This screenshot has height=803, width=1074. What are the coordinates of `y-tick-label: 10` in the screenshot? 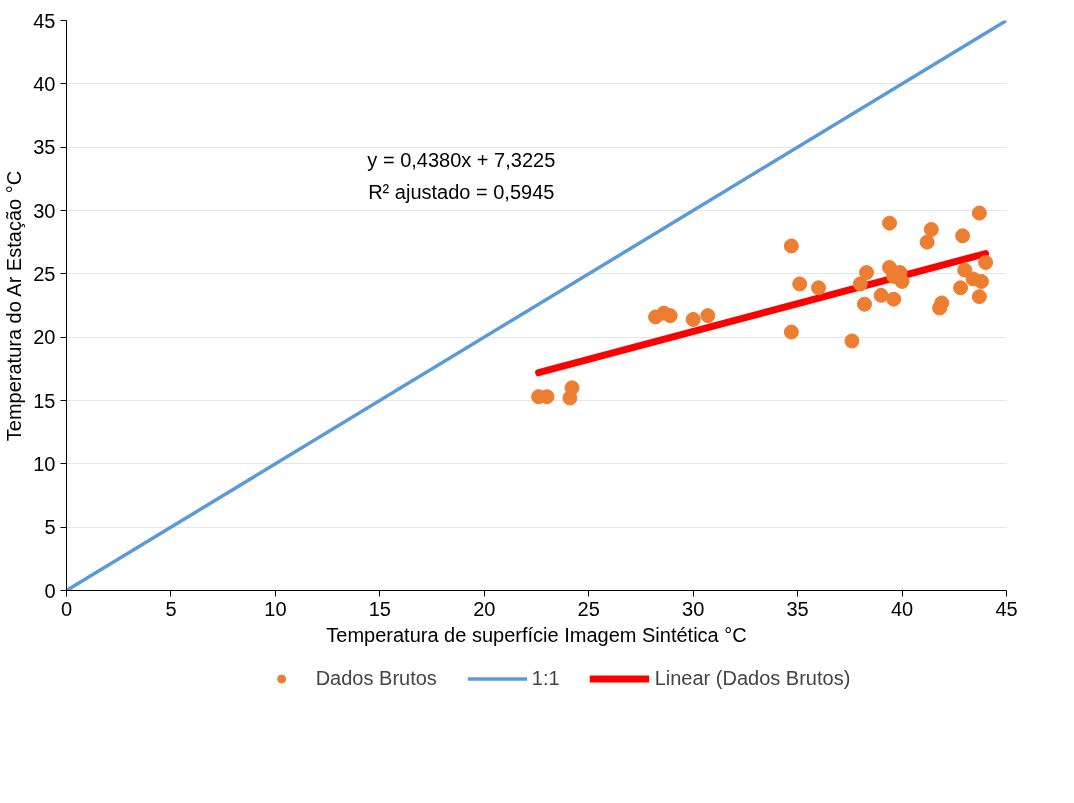 It's located at (44, 463).